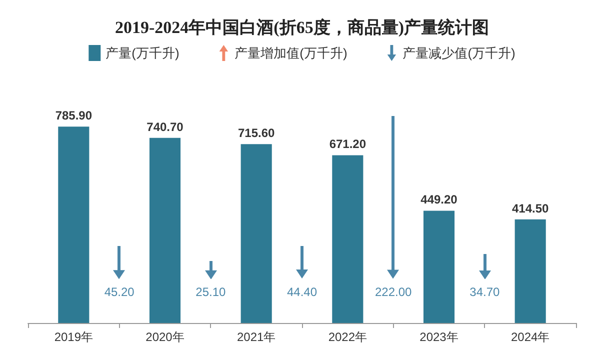 This screenshot has height=361, width=604. I want to click on x-tick-label: 2019年, so click(74, 337).